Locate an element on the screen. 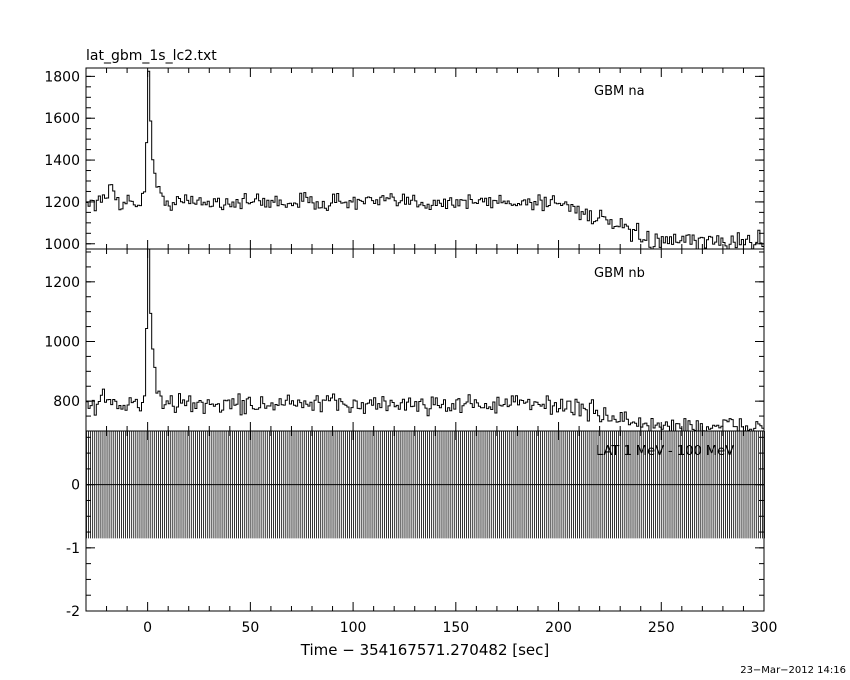 The image size is (850, 680). y-tick-label: -2 is located at coordinates (73, 612).